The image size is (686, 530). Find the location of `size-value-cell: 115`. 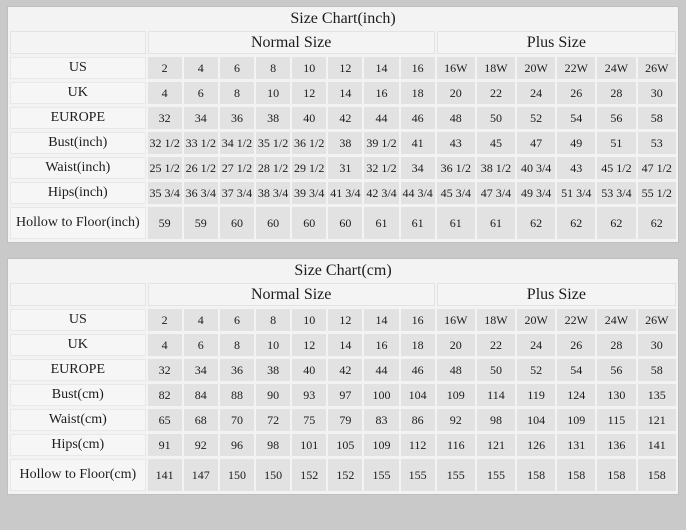

size-value-cell: 115 is located at coordinates (616, 420).